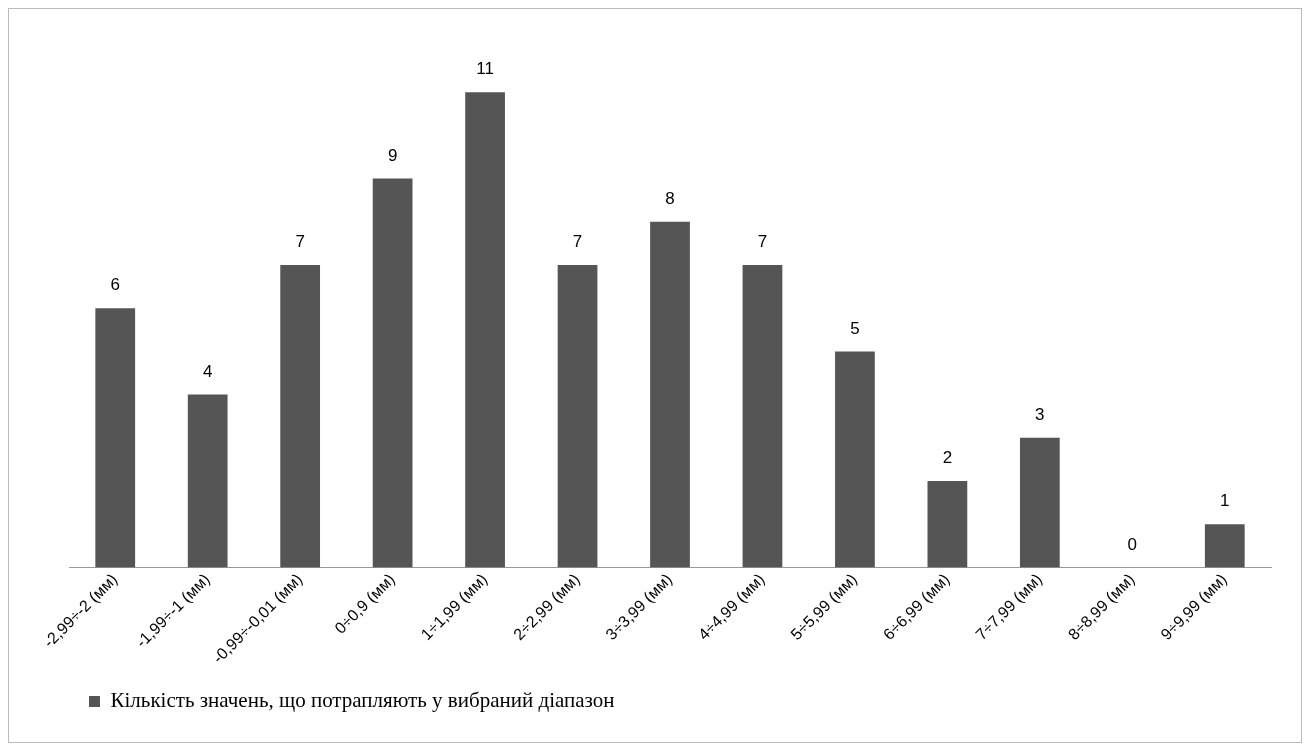 The width and height of the screenshot is (1310, 751). Describe the element at coordinates (855, 328) in the screenshot. I see `data-label: 5` at that location.